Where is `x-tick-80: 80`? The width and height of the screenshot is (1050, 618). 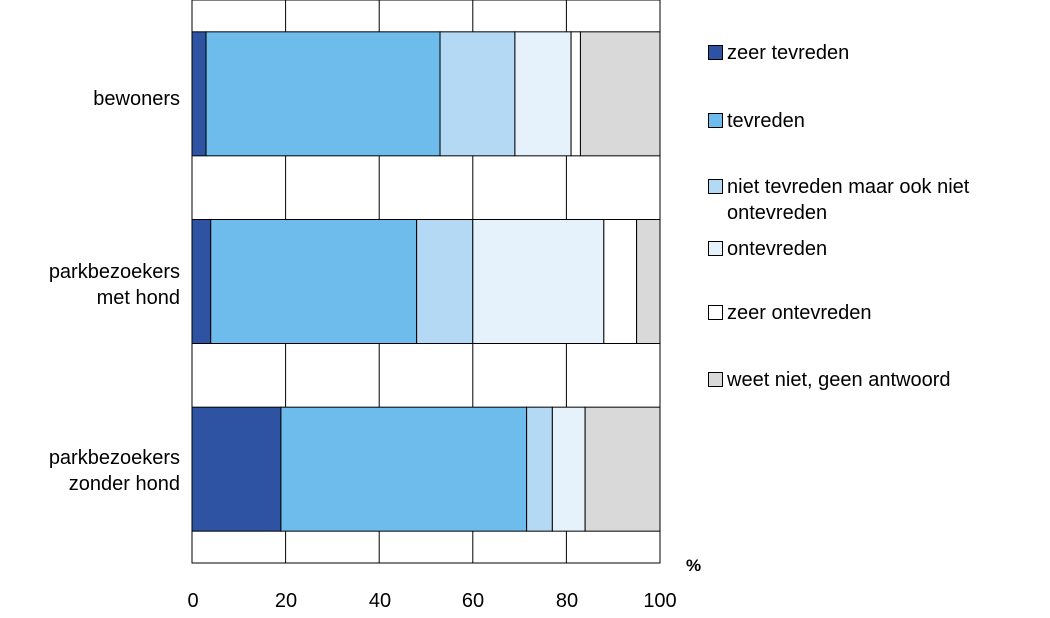 x-tick-80: 80 is located at coordinates (567, 601).